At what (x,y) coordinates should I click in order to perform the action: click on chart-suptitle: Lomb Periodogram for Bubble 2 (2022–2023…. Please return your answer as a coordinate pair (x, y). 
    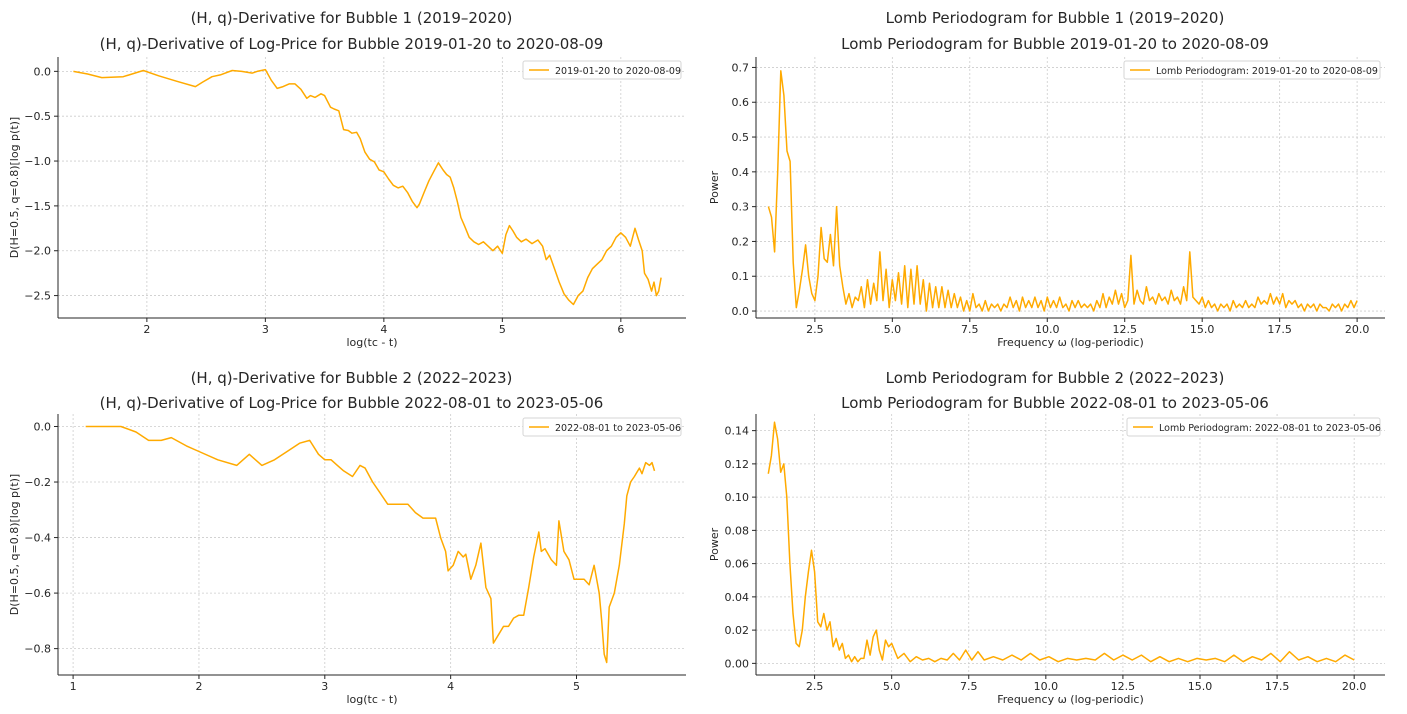
    Looking at the image, I should click on (1055, 378).